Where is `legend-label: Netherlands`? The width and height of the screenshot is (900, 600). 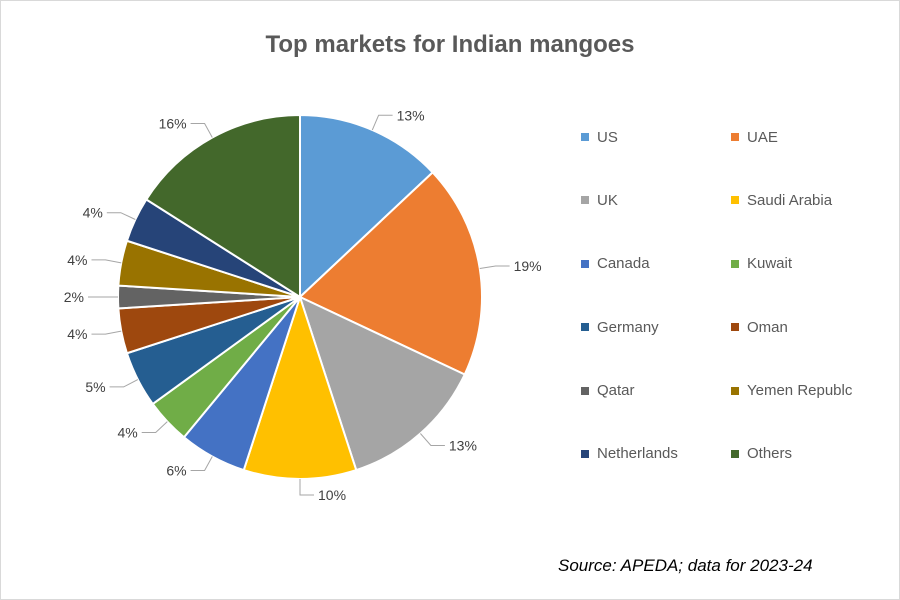
legend-label: Netherlands is located at coordinates (637, 454).